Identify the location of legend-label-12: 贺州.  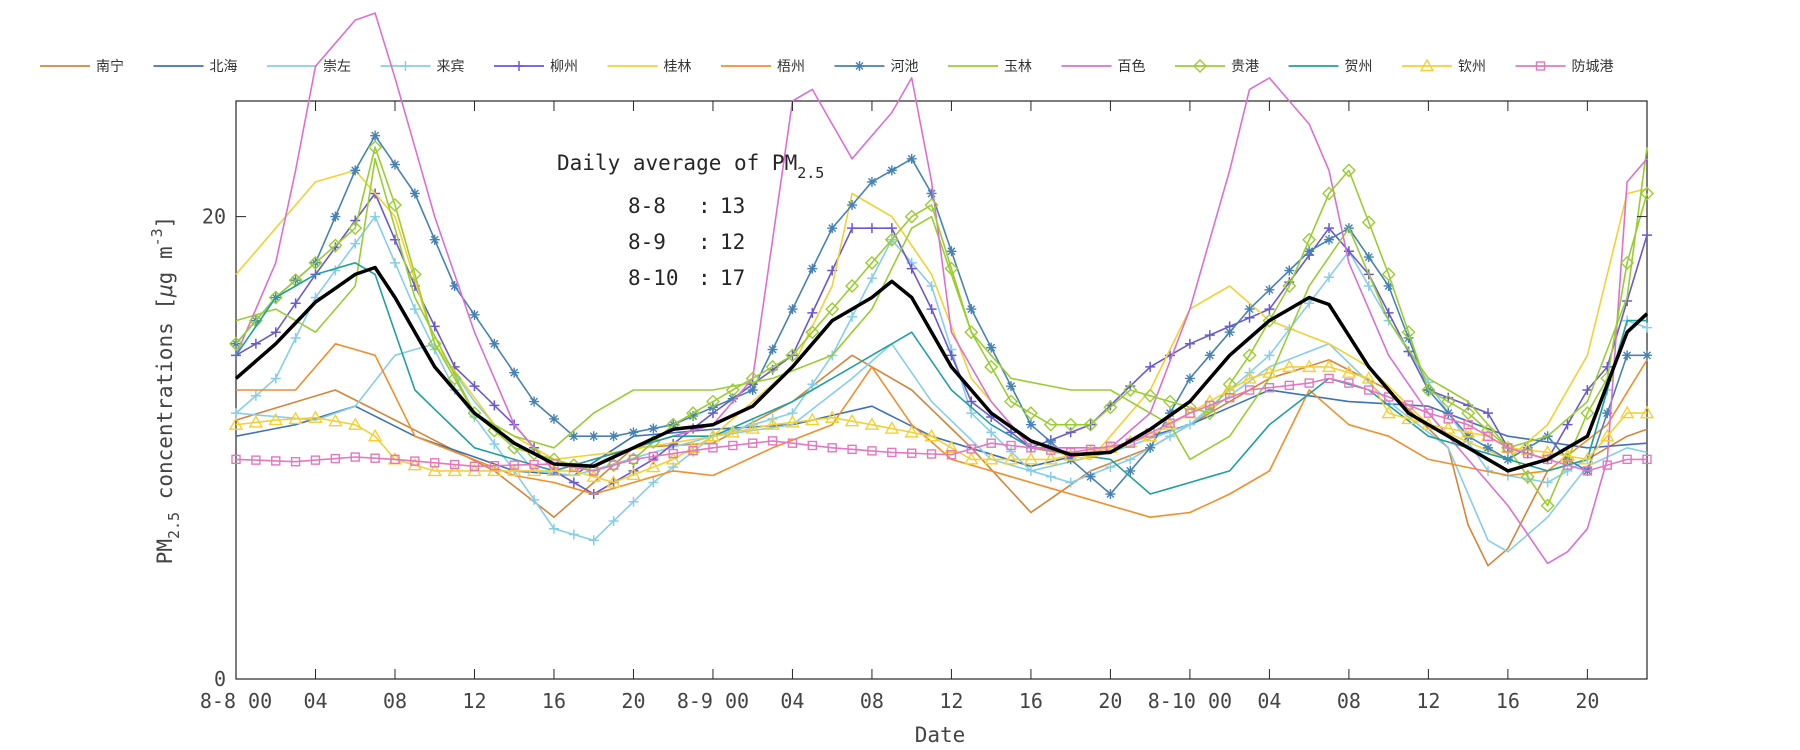
(1359, 67).